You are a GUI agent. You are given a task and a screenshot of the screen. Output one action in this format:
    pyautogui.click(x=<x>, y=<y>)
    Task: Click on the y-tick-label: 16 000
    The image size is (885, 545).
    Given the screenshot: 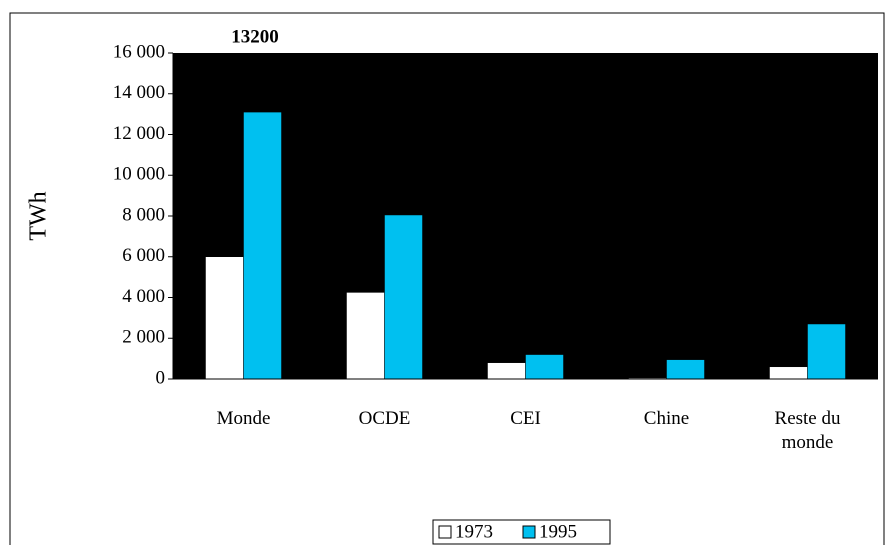 What is the action you would take?
    pyautogui.click(x=139, y=51)
    